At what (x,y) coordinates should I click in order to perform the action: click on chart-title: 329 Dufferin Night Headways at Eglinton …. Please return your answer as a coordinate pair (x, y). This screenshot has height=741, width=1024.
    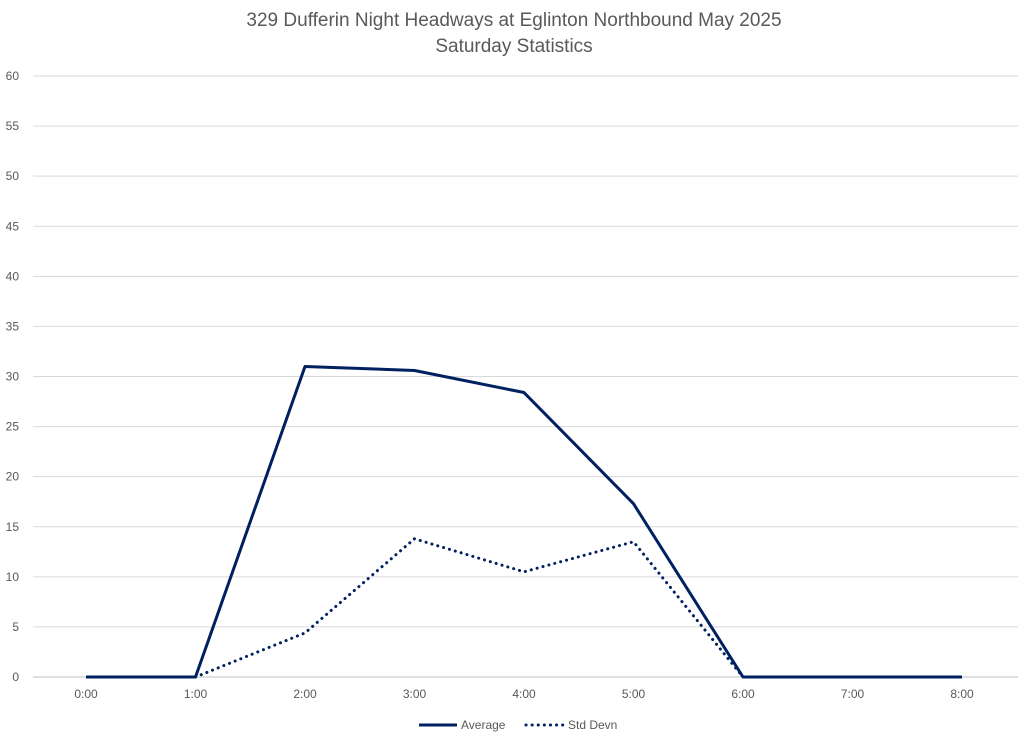
    Looking at the image, I should click on (513, 20).